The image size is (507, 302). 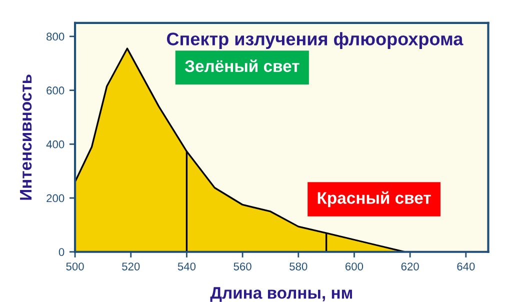 What do you see at coordinates (315, 40) in the screenshot?
I see `chart-title: Спектр излучения флюорохрома` at bounding box center [315, 40].